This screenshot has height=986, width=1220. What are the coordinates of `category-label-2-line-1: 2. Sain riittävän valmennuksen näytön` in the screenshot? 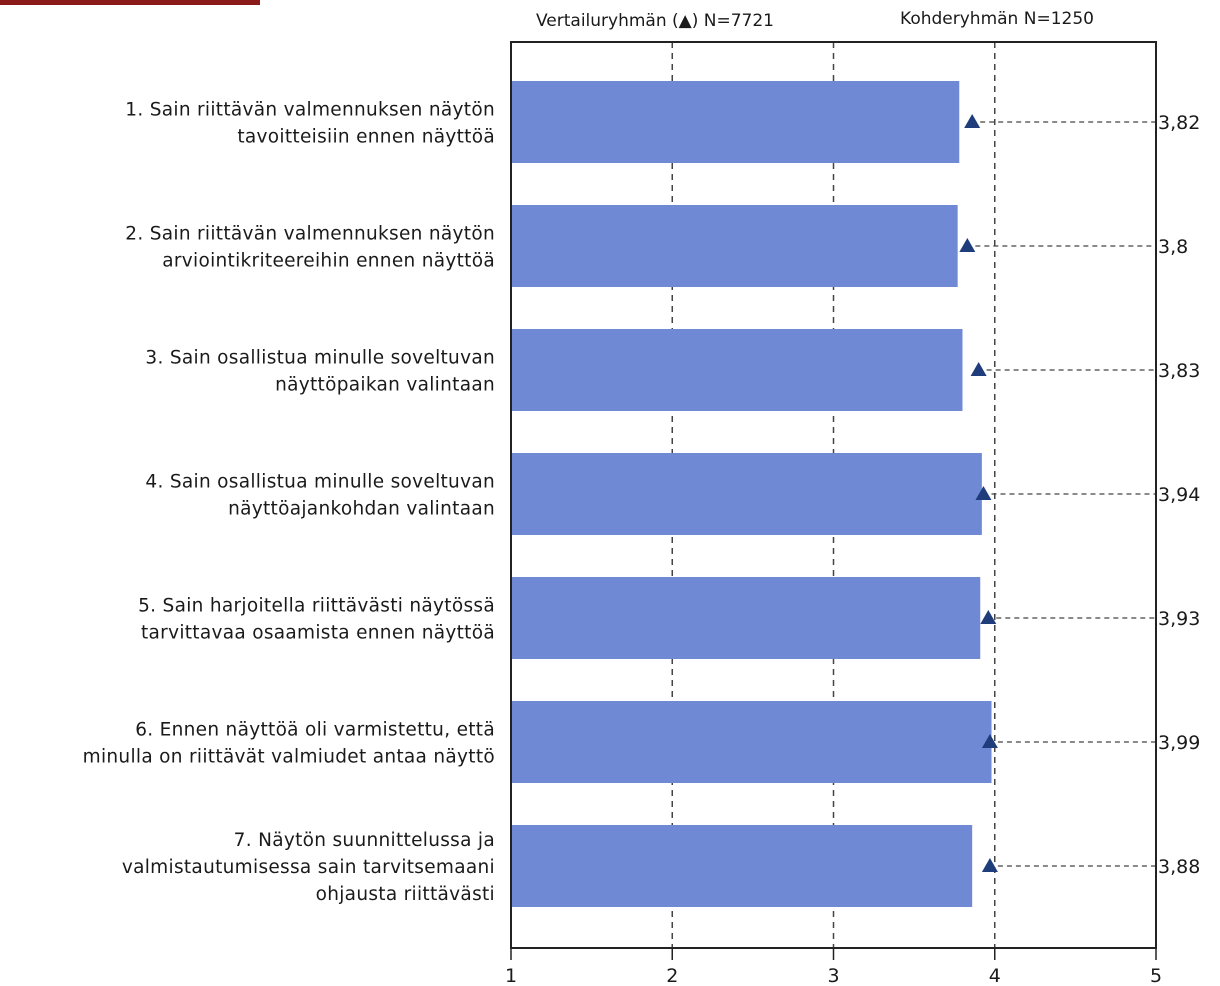 It's located at (310, 234).